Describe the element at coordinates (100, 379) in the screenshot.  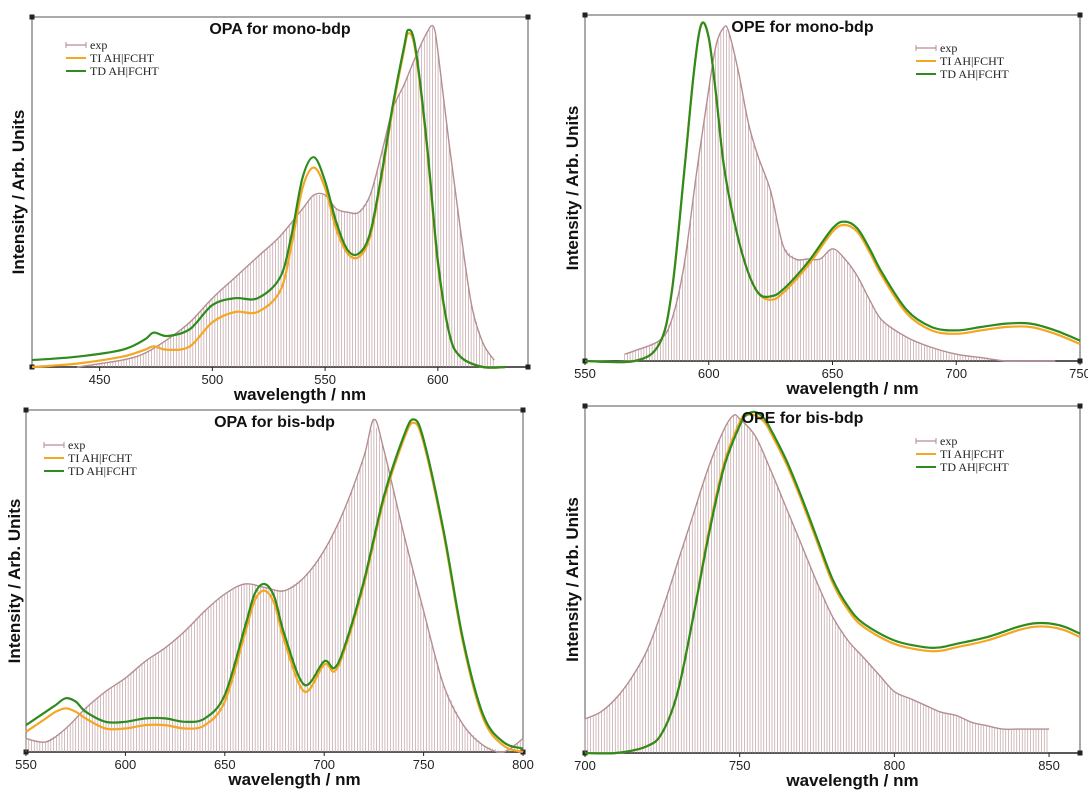
I see `x-tick-label: 450` at that location.